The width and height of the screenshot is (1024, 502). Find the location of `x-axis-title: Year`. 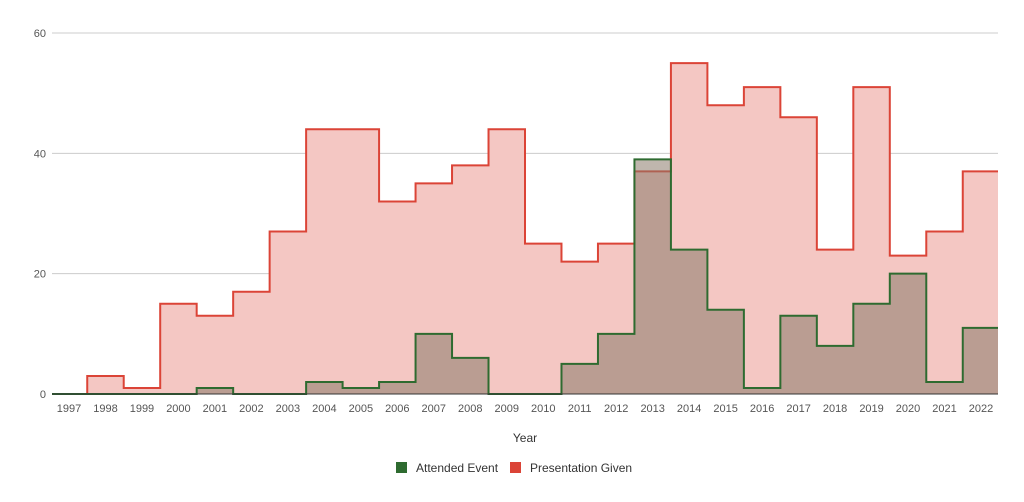

x-axis-title: Year is located at coordinates (525, 438).